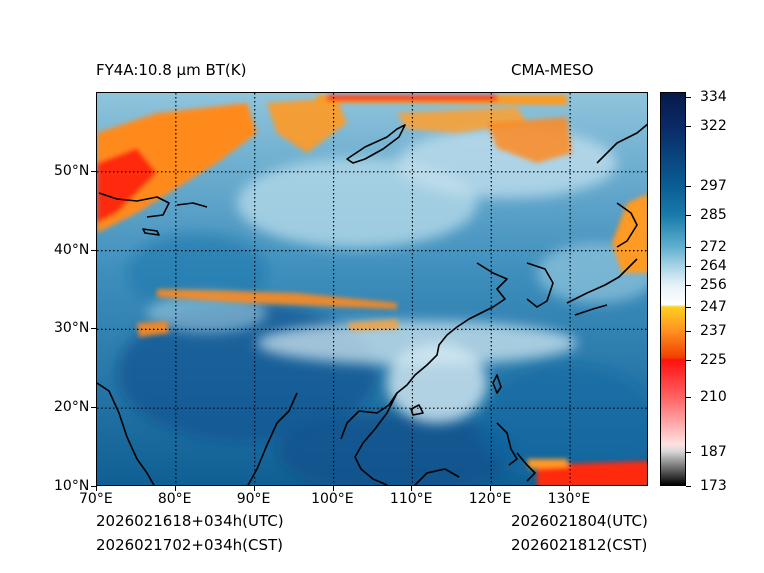  I want to click on lat-tick-label: 50°N, so click(72, 170).